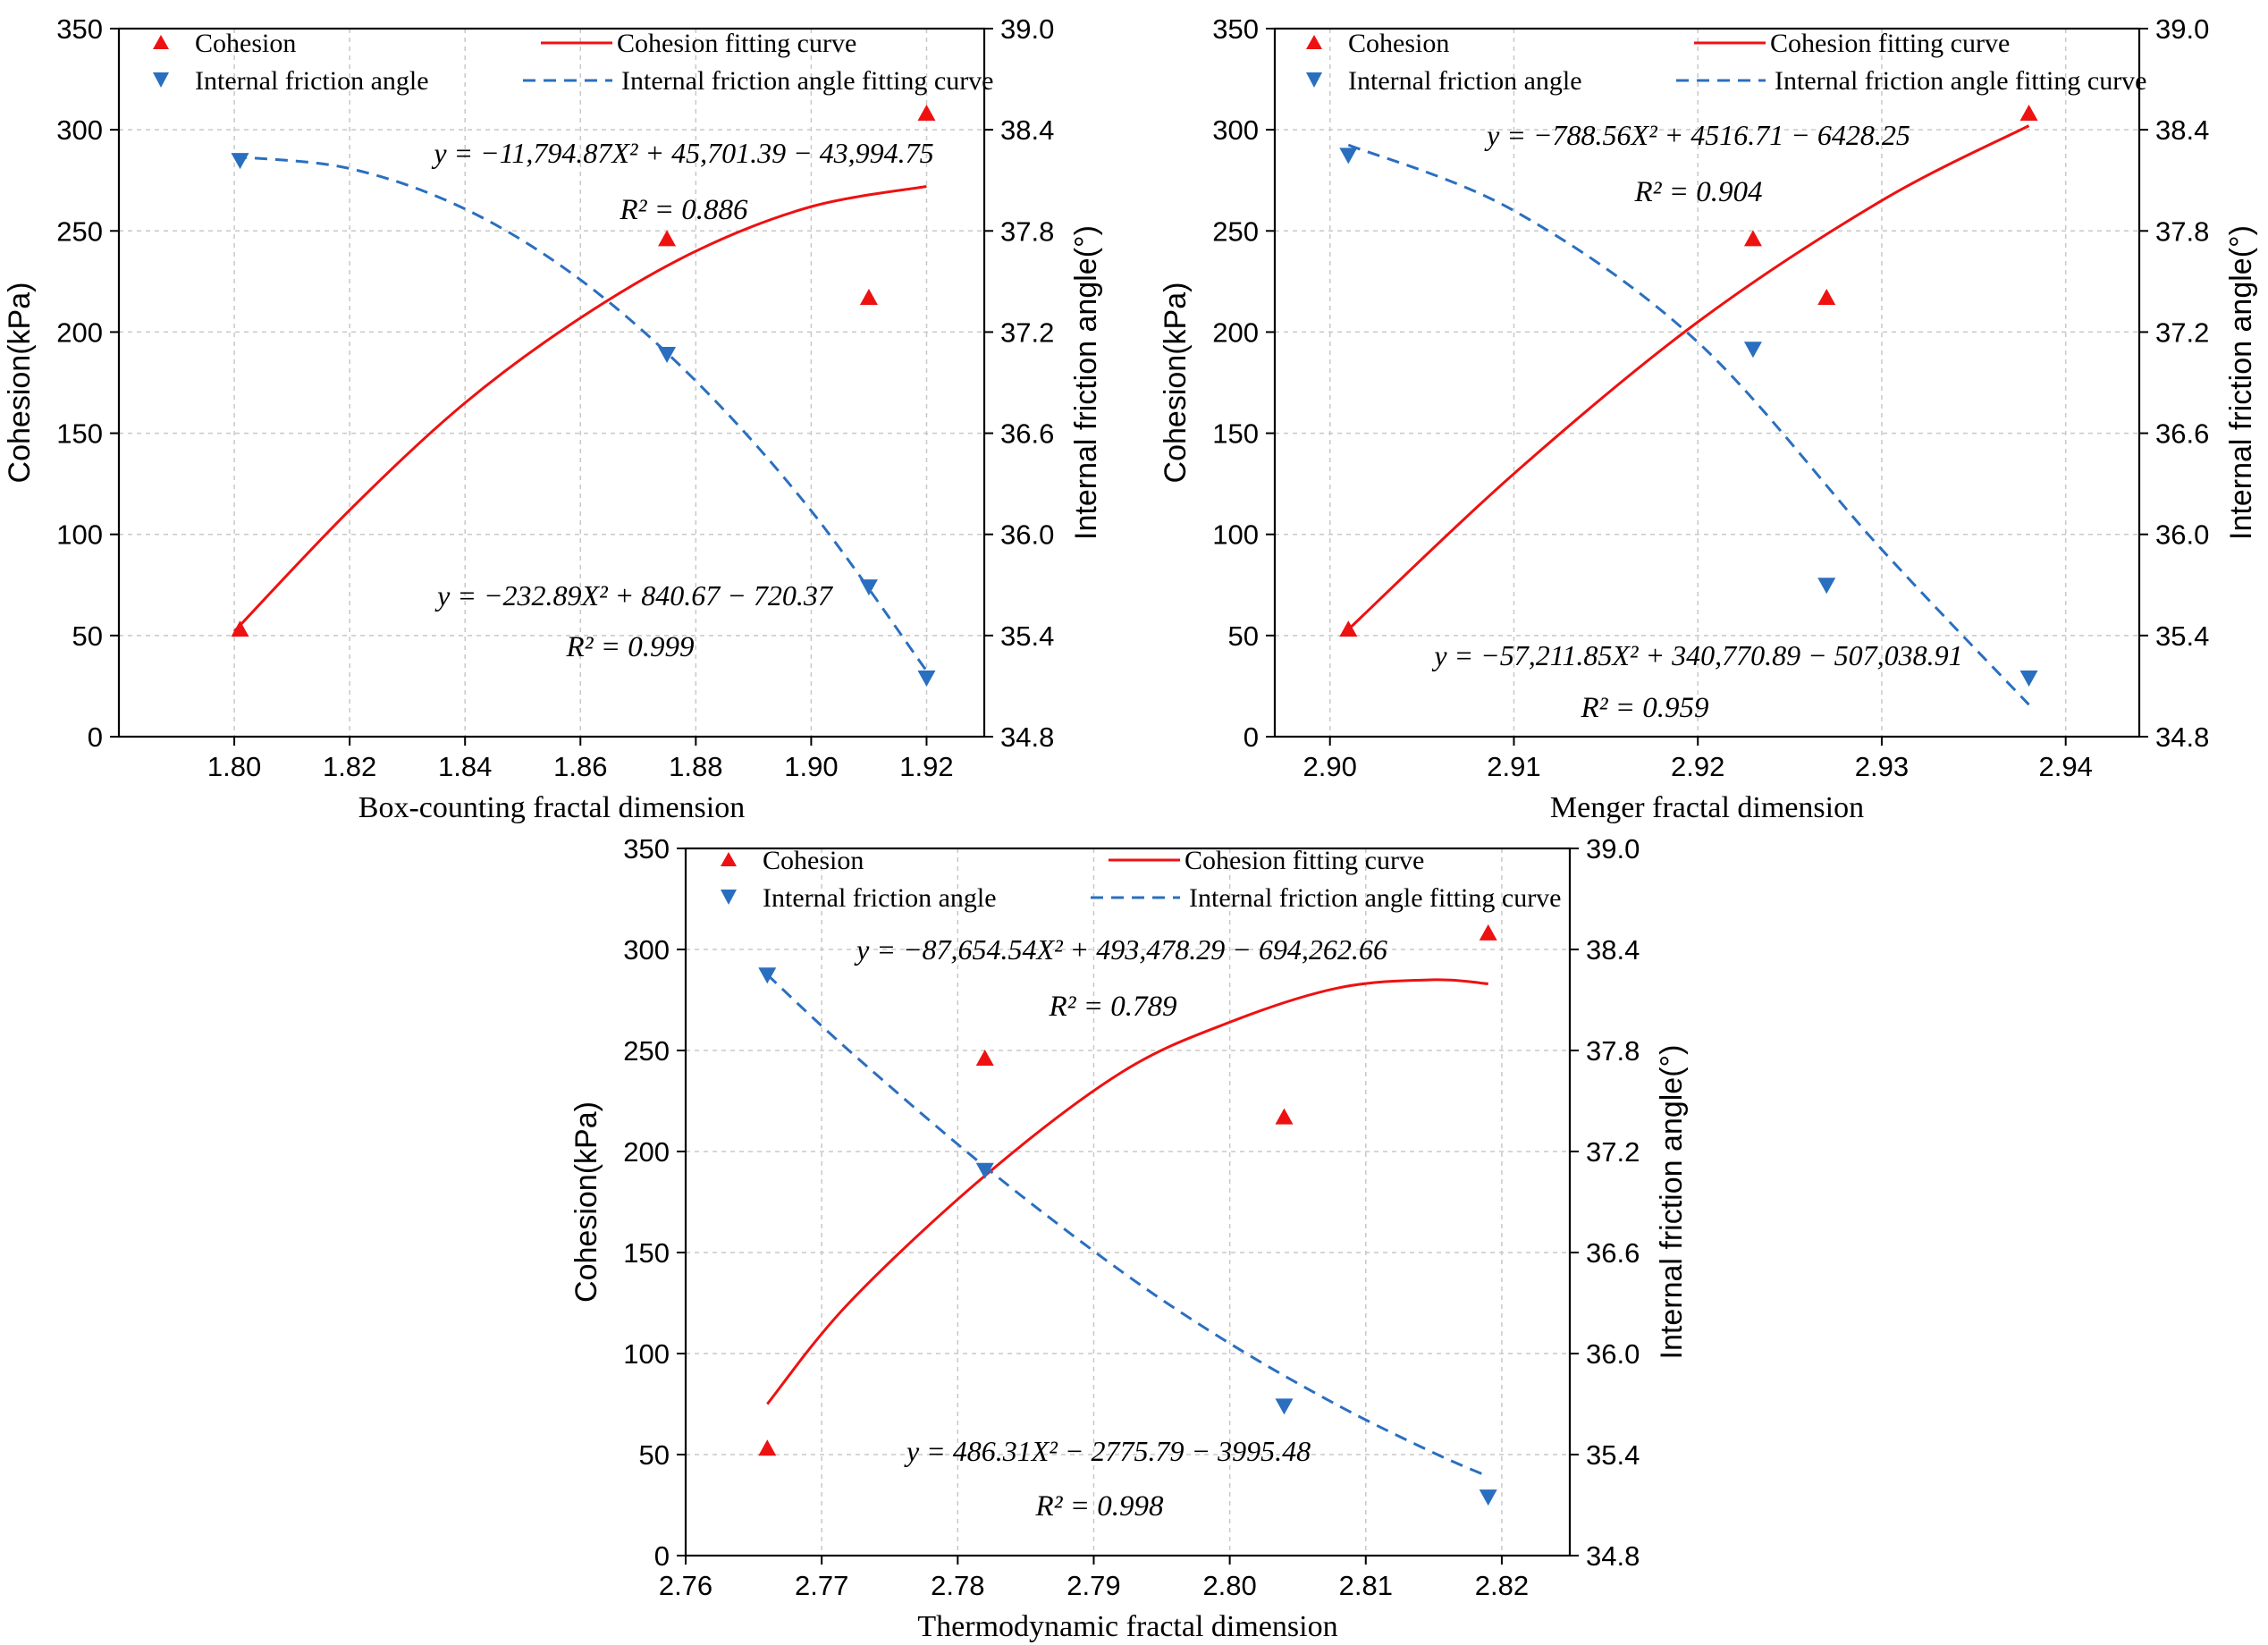  I want to click on x-axis-label: Menger fractal dimension, so click(1707, 807).